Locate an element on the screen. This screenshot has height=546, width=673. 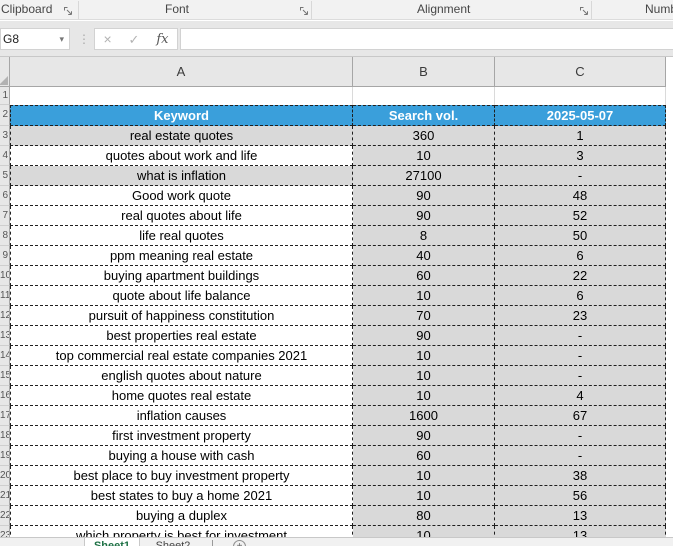
row-header: 3 is located at coordinates (5, 136).